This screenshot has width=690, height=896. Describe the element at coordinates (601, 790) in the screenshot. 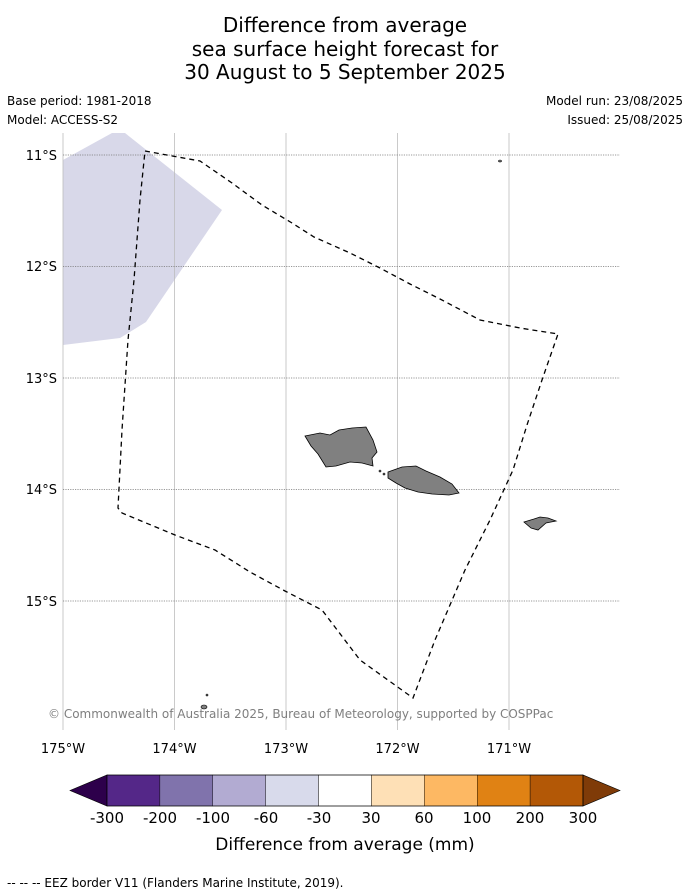

I see `colorbar-over-arrow` at that location.